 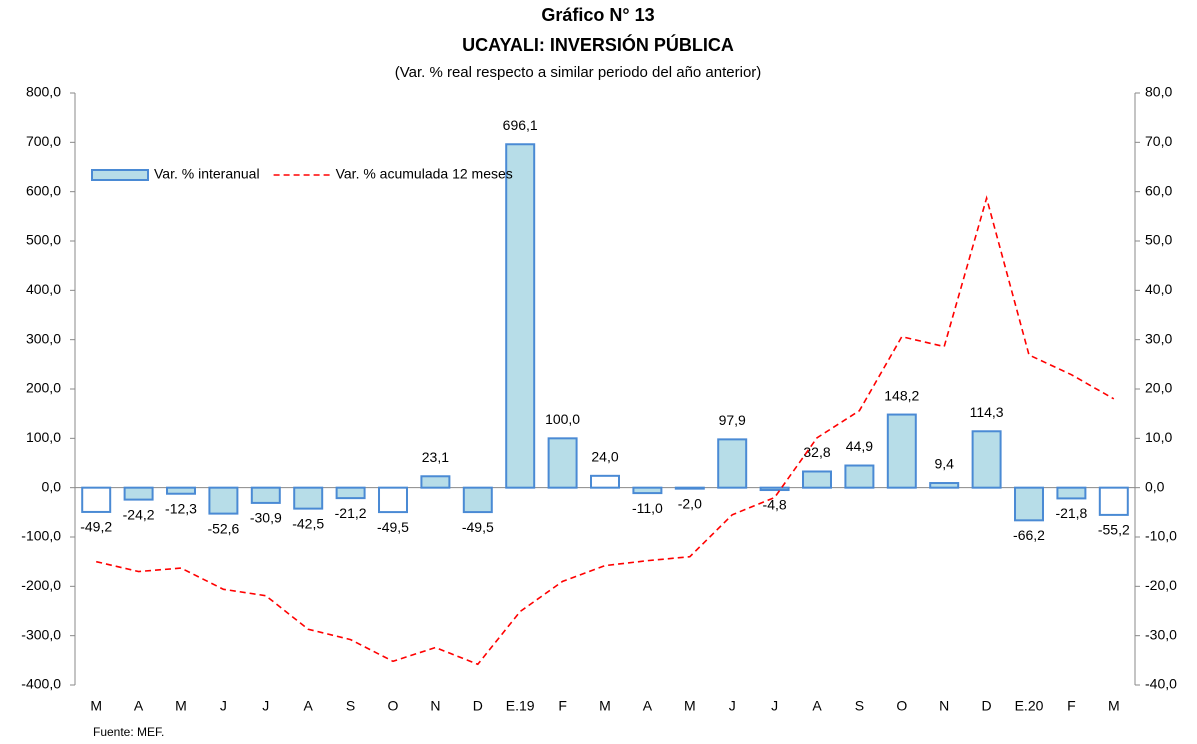 I want to click on data-label: -2,0, so click(x=690, y=503).